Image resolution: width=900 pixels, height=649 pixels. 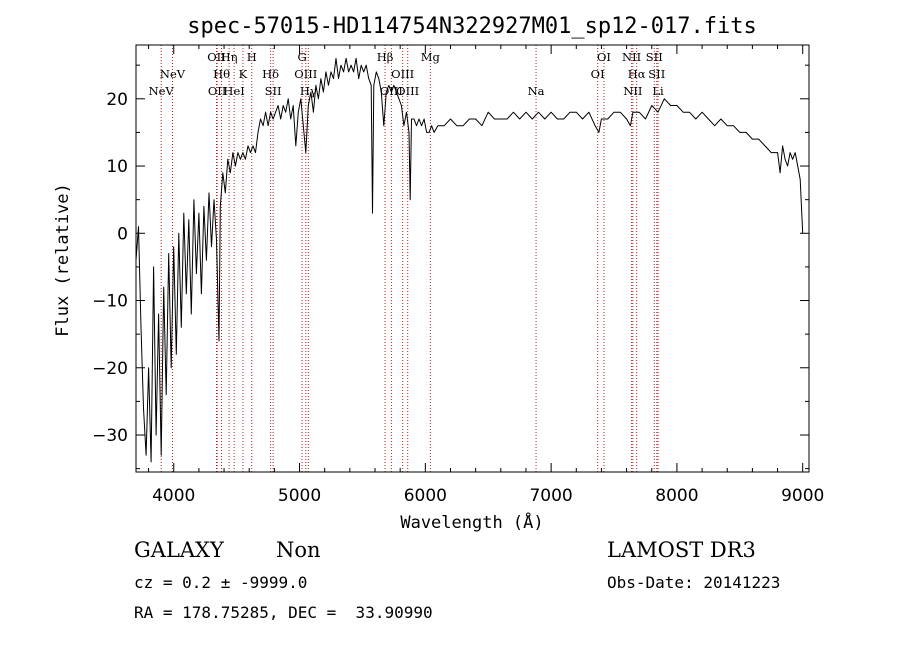 I want to click on x-axis-label: Wavelength (Å), so click(x=471, y=522).